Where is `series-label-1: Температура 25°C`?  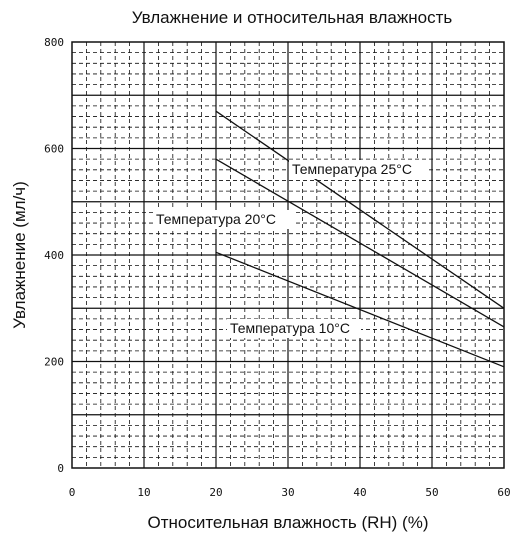
series-label-1: Температура 25°C is located at coordinates (352, 169).